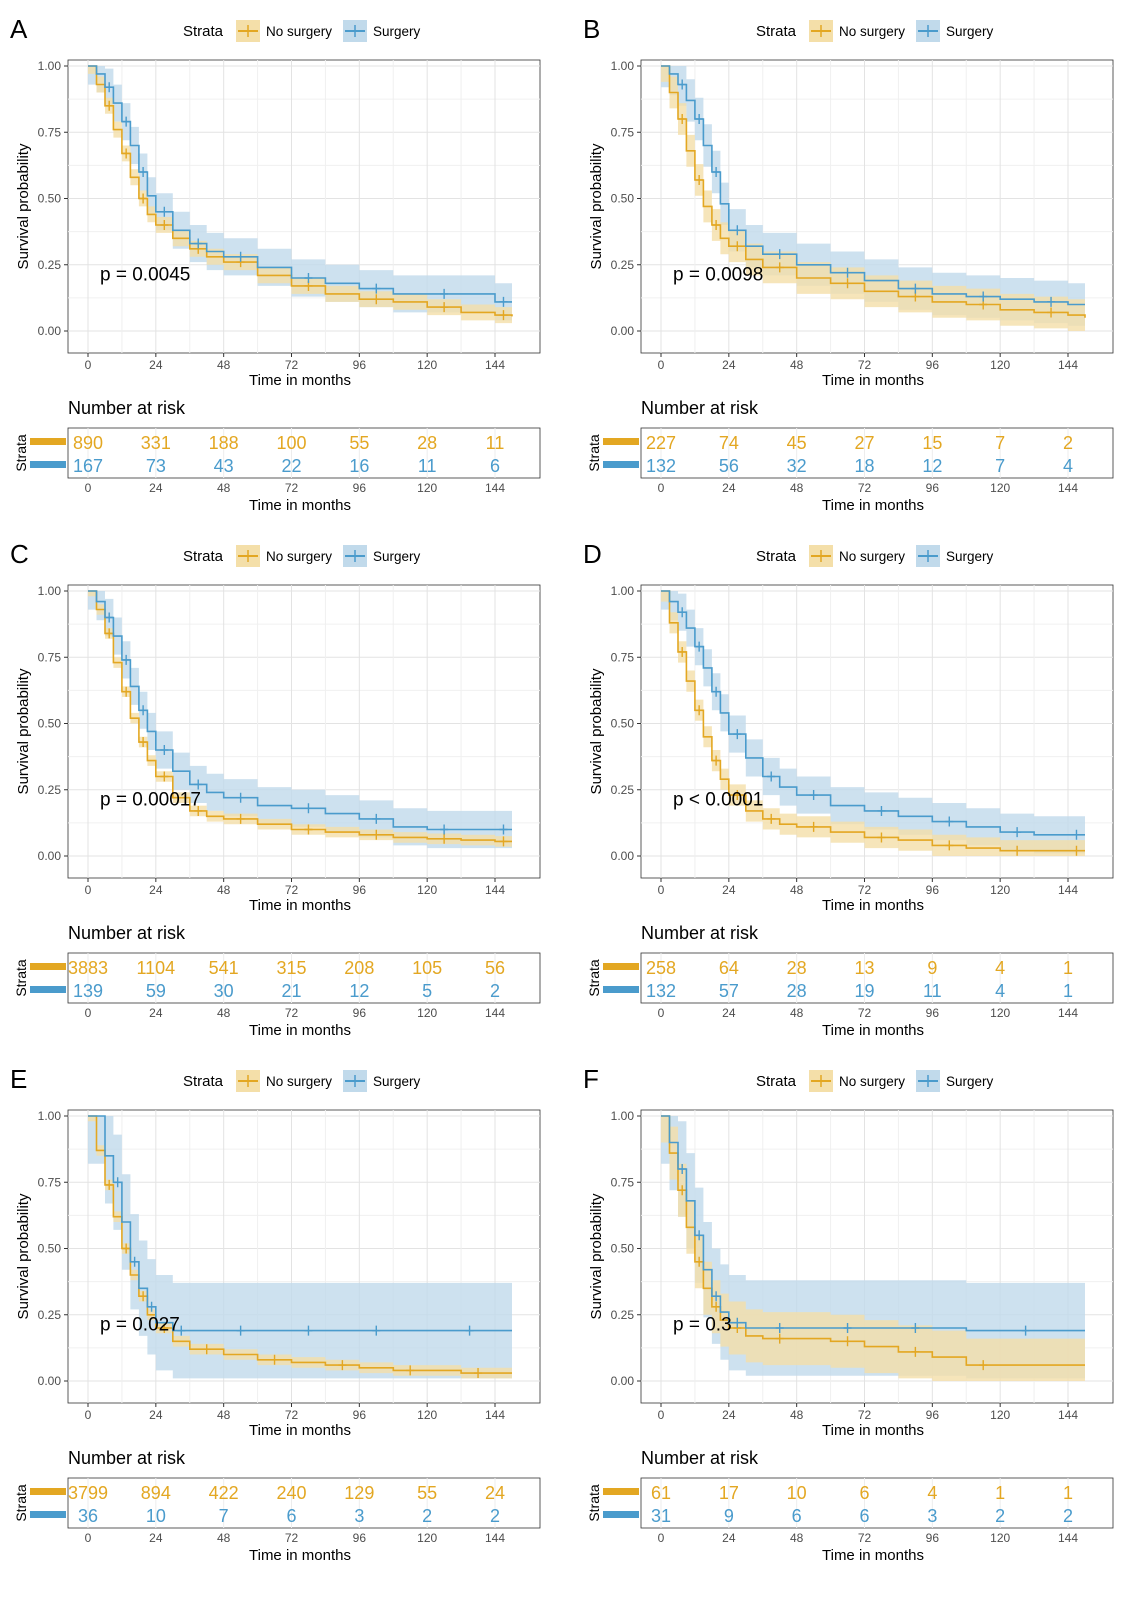 The width and height of the screenshot is (1136, 1602). Describe the element at coordinates (873, 198) in the screenshot. I see `confidence-band-no-surgery` at that location.